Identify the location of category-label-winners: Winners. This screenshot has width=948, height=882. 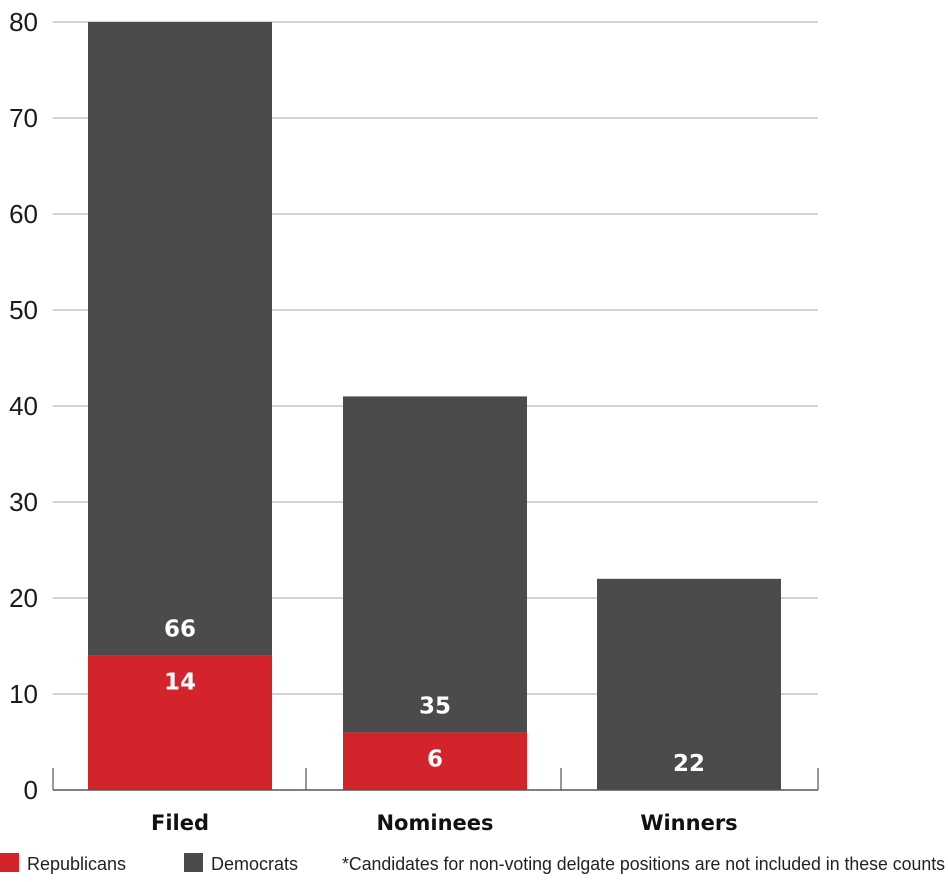
(688, 823).